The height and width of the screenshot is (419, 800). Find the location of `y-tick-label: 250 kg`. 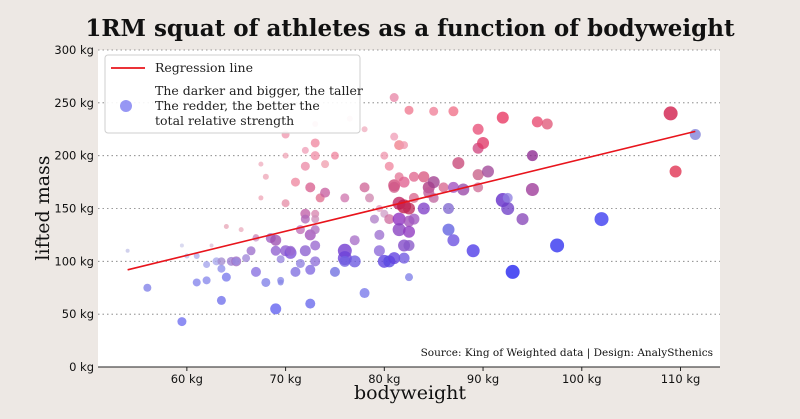

y-tick-label: 250 kg is located at coordinates (74, 103).